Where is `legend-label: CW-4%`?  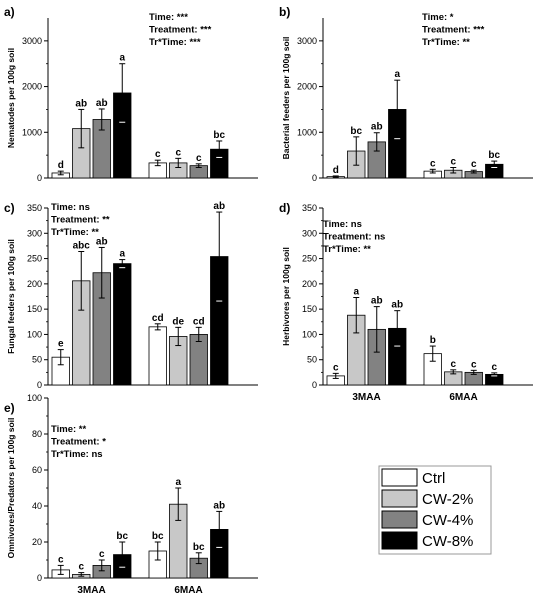
legend-label: CW-4% is located at coordinates (447, 520).